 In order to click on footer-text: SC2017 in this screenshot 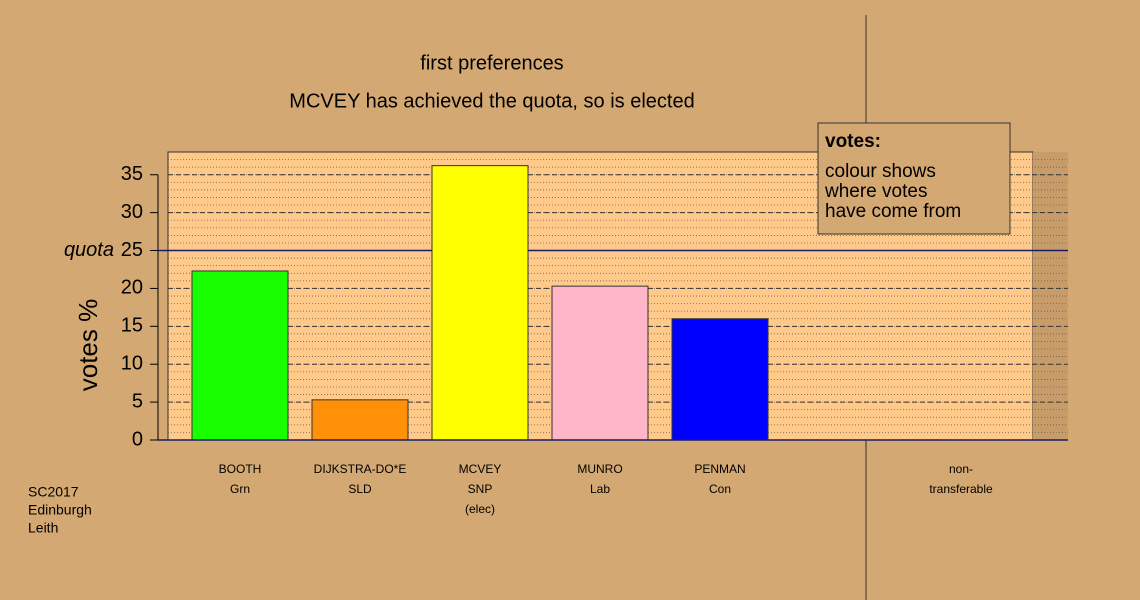, I will do `click(53, 492)`.